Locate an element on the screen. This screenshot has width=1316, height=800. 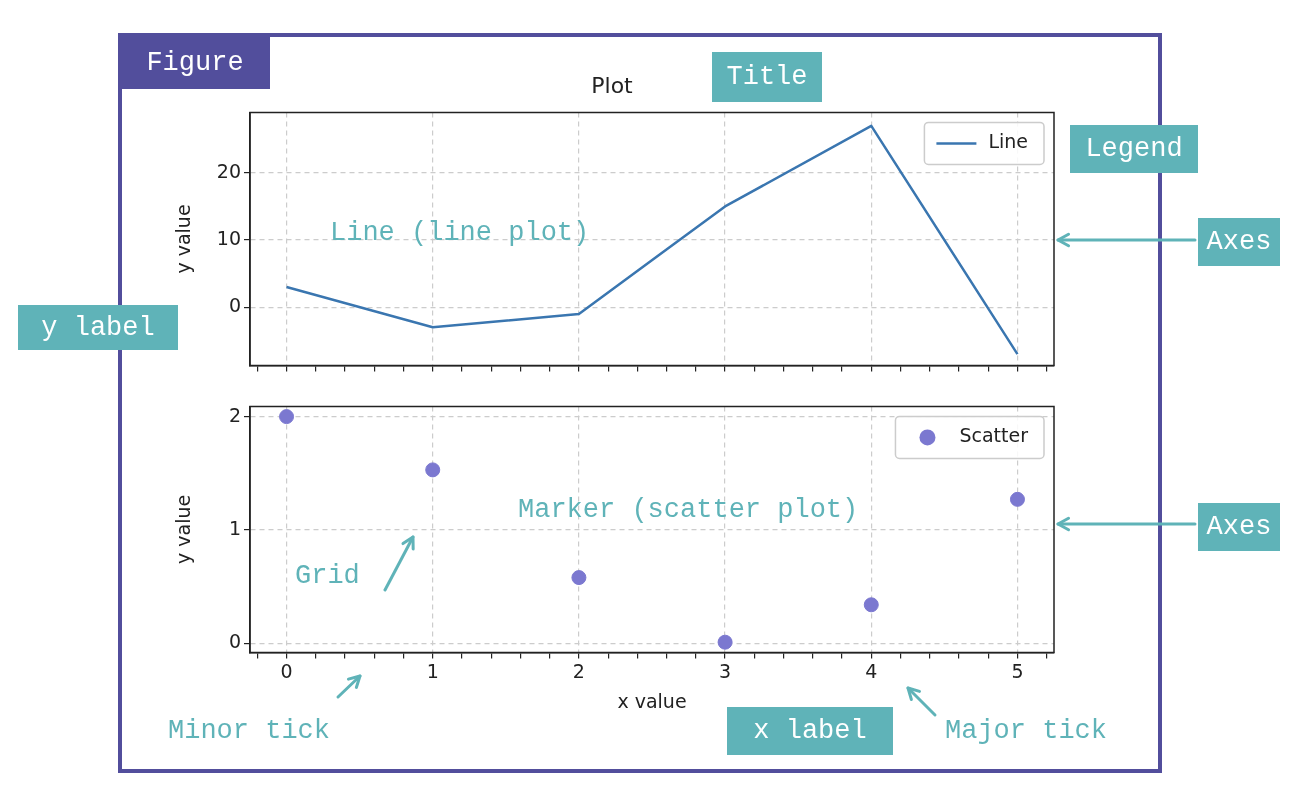
annotation: Grid is located at coordinates (328, 576).